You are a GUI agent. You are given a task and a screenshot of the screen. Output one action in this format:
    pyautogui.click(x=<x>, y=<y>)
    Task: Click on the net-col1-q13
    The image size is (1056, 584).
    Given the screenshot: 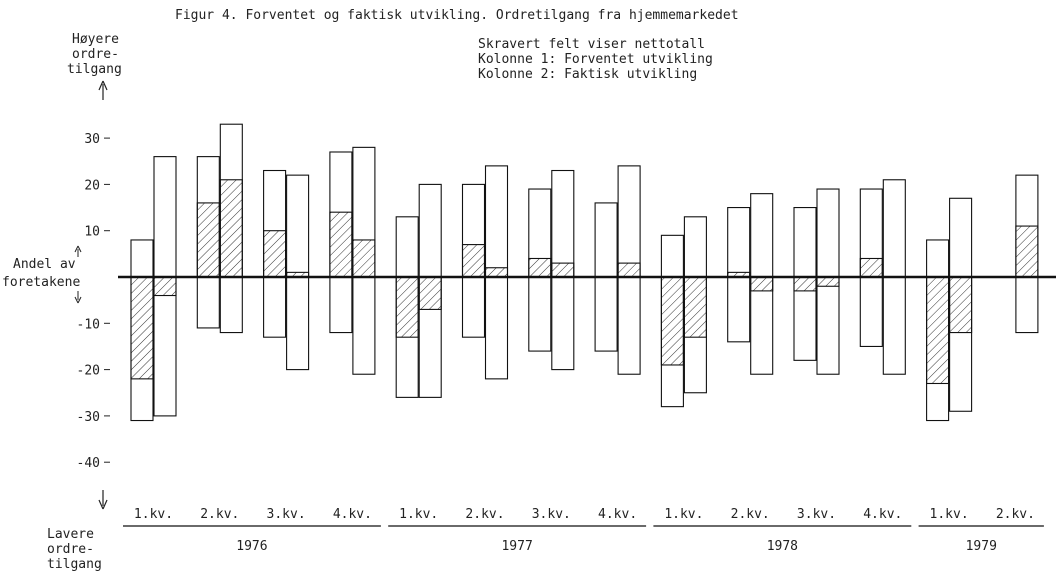 What is the action you would take?
    pyautogui.click(x=938, y=330)
    